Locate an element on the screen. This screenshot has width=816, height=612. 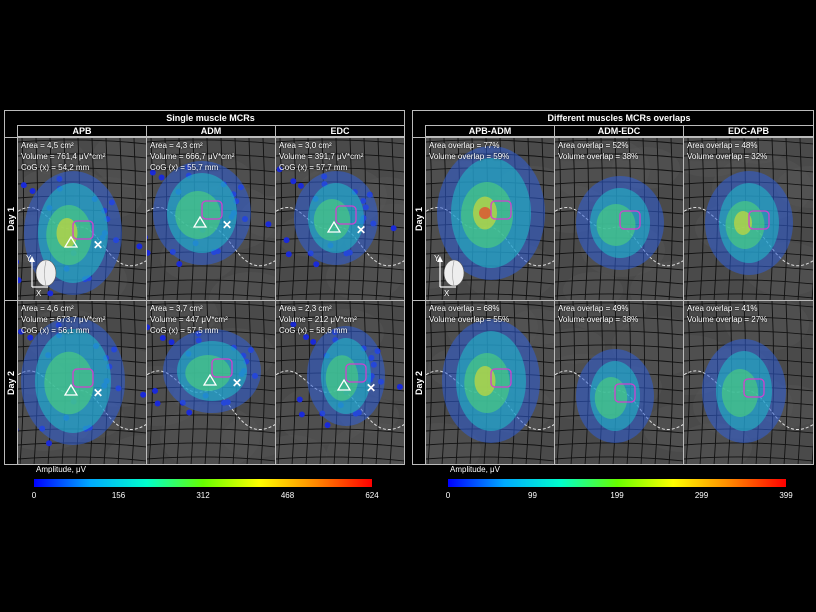
right-colorbar-label: Amplitude, μV is located at coordinates (475, 469).